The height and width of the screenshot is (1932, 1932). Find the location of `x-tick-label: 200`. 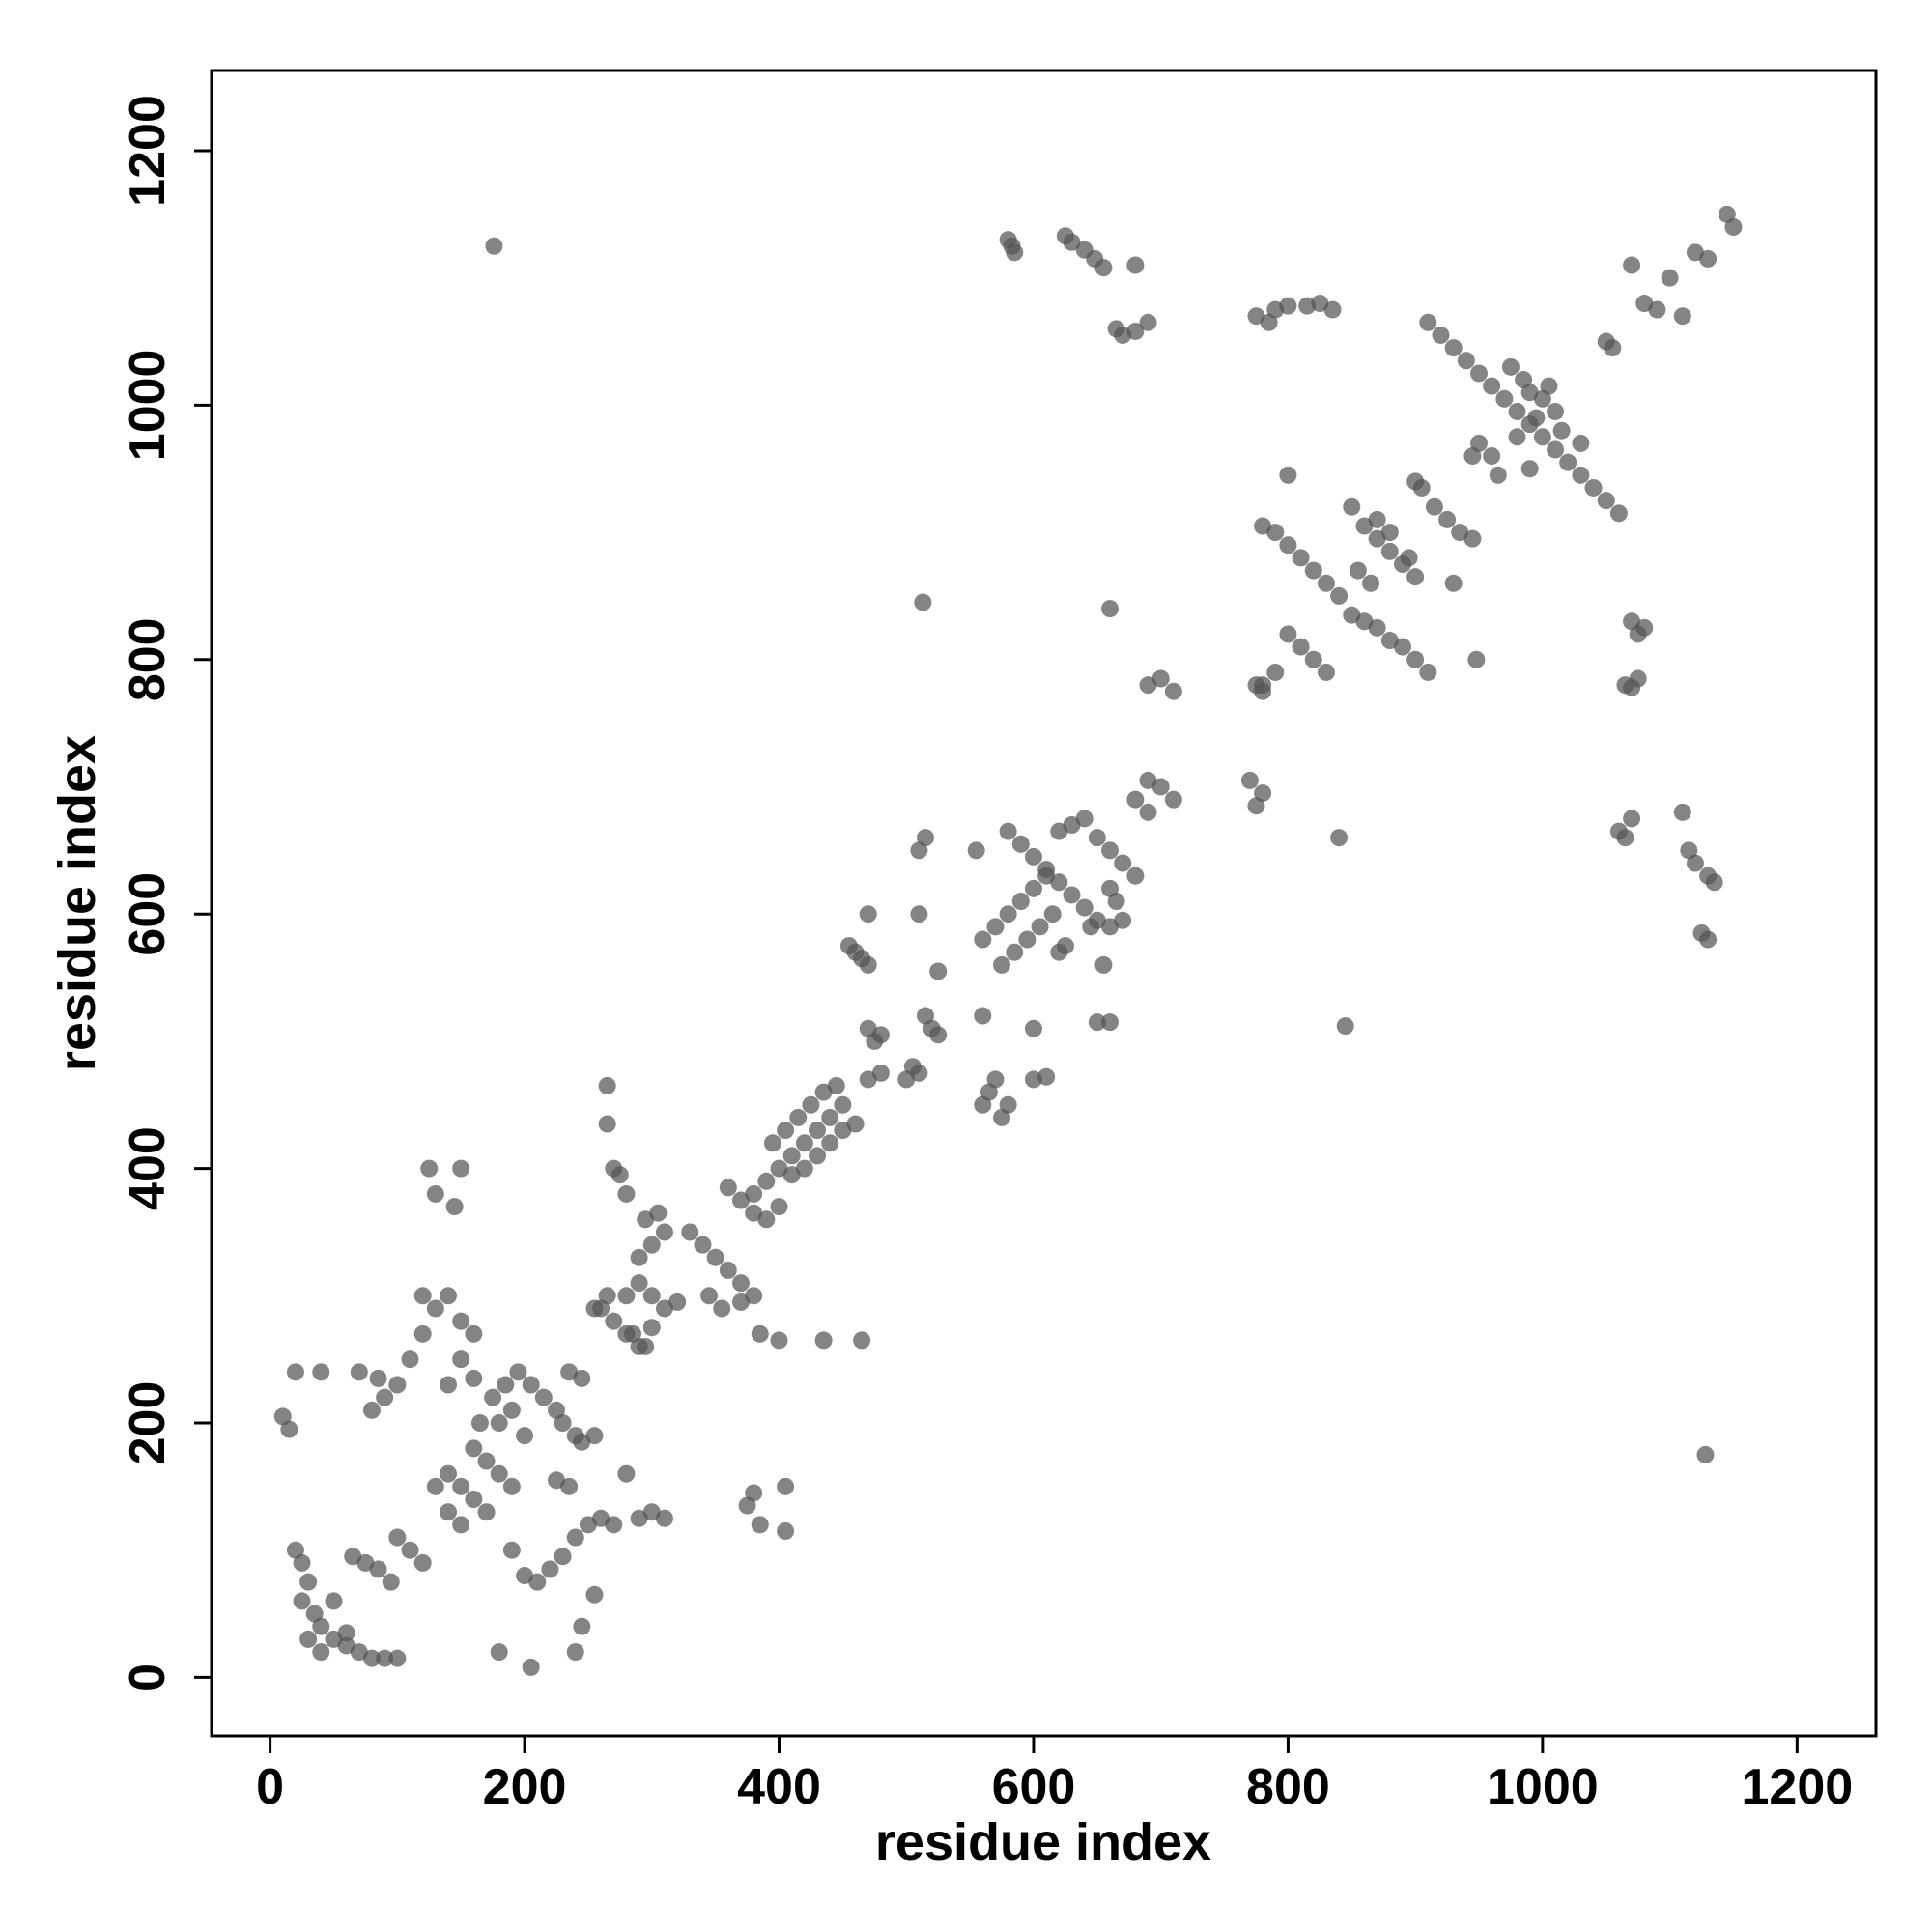

x-tick-label: 200 is located at coordinates (525, 1787).